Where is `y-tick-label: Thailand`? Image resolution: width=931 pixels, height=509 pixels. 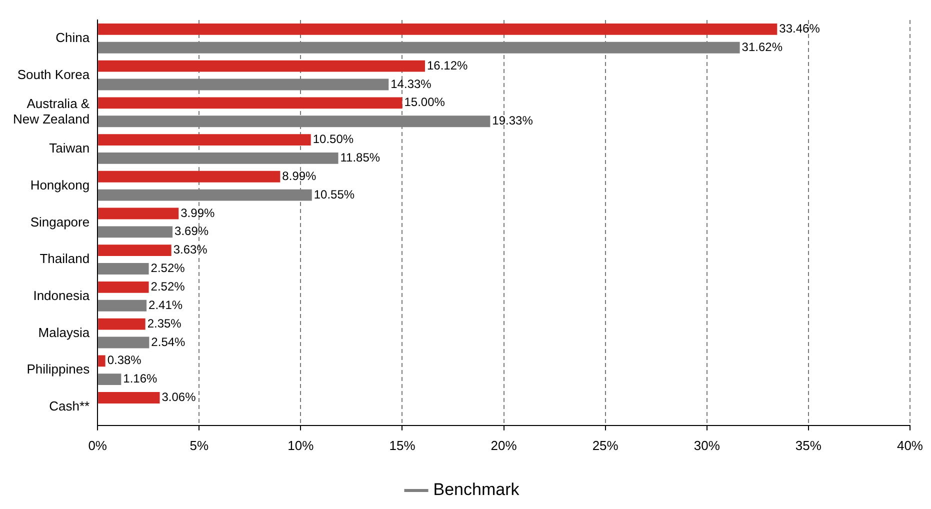 y-tick-label: Thailand is located at coordinates (65, 258).